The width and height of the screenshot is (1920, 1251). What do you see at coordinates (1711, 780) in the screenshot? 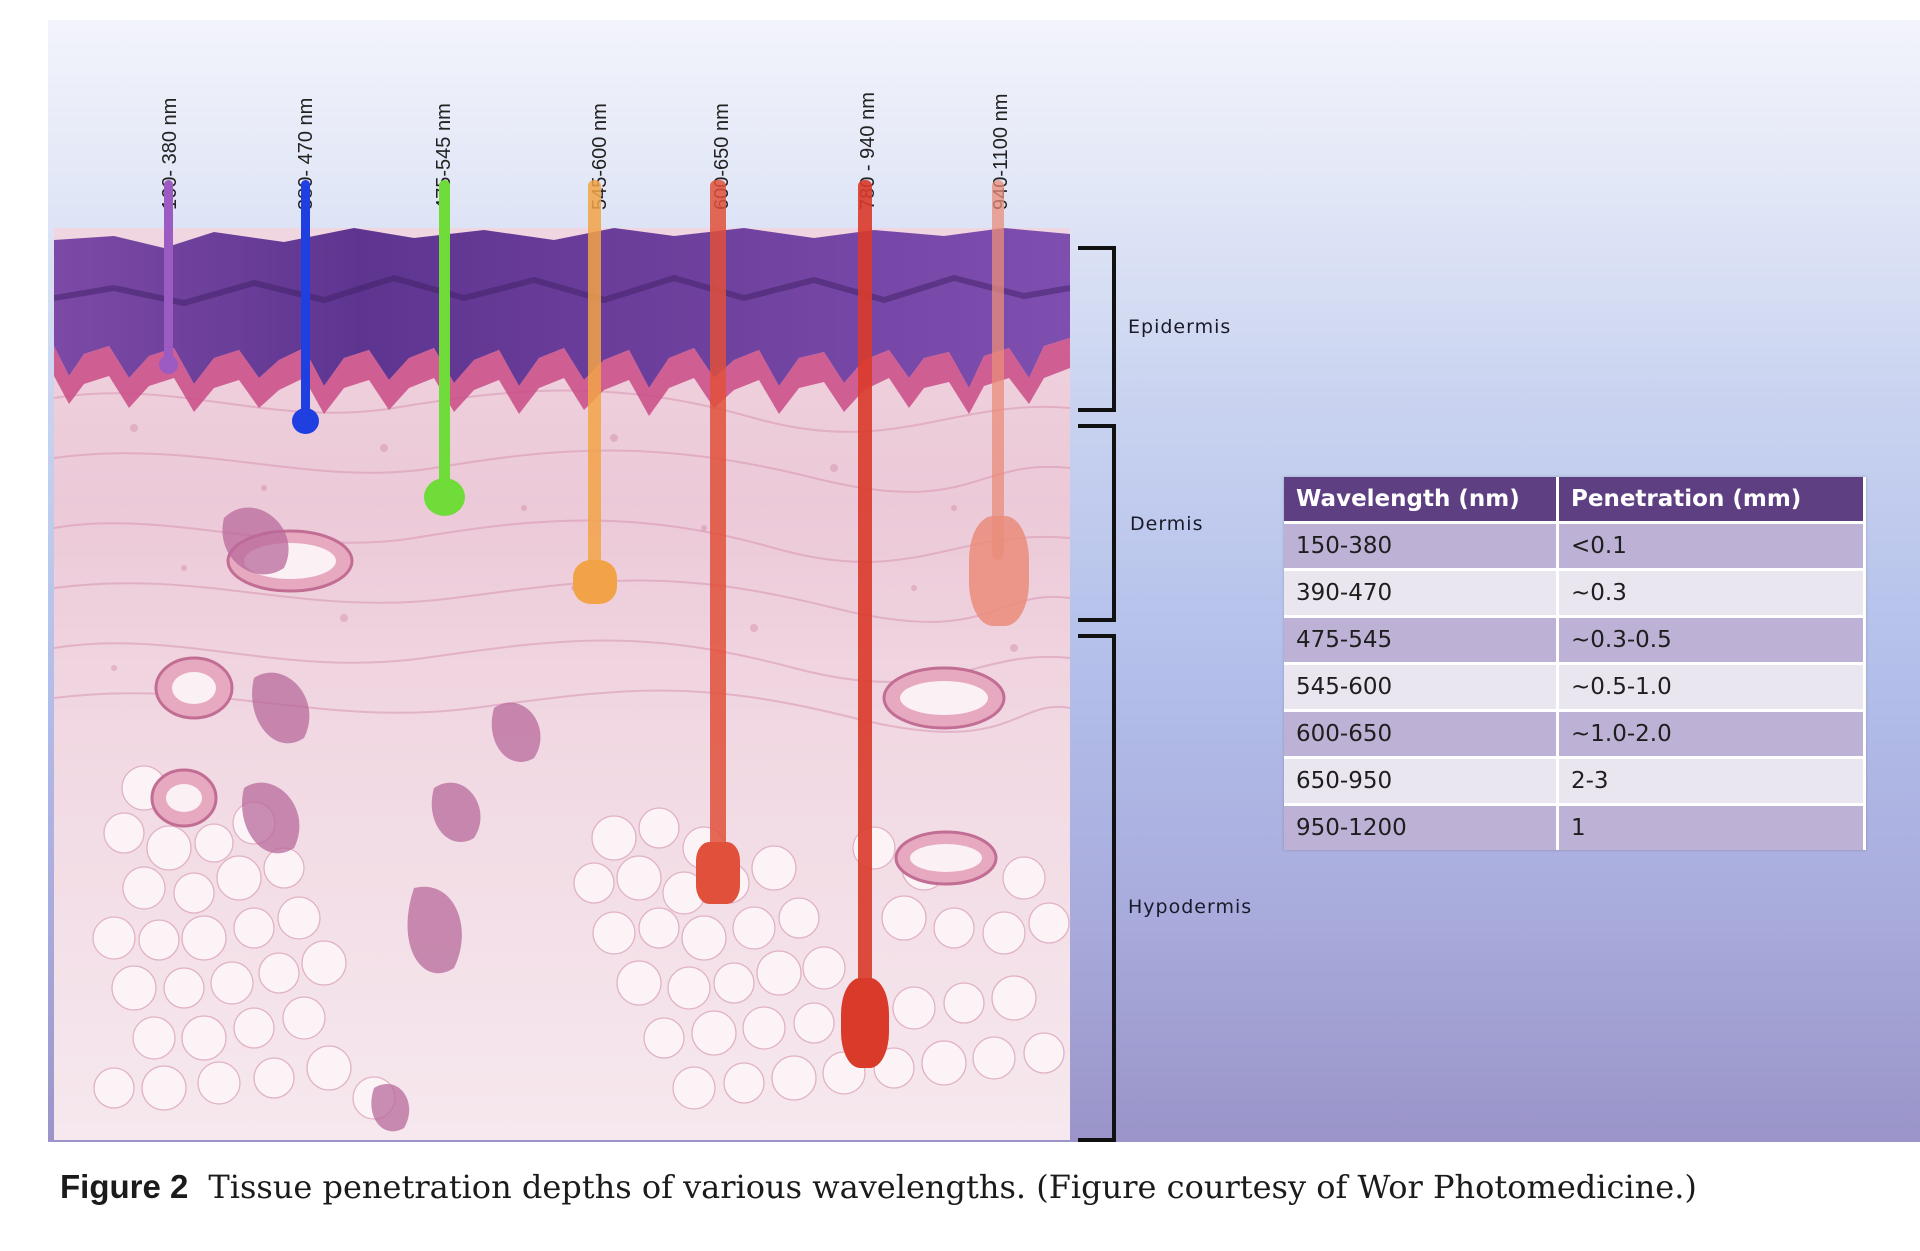
I see `penetration-cell: 2-3` at bounding box center [1711, 780].